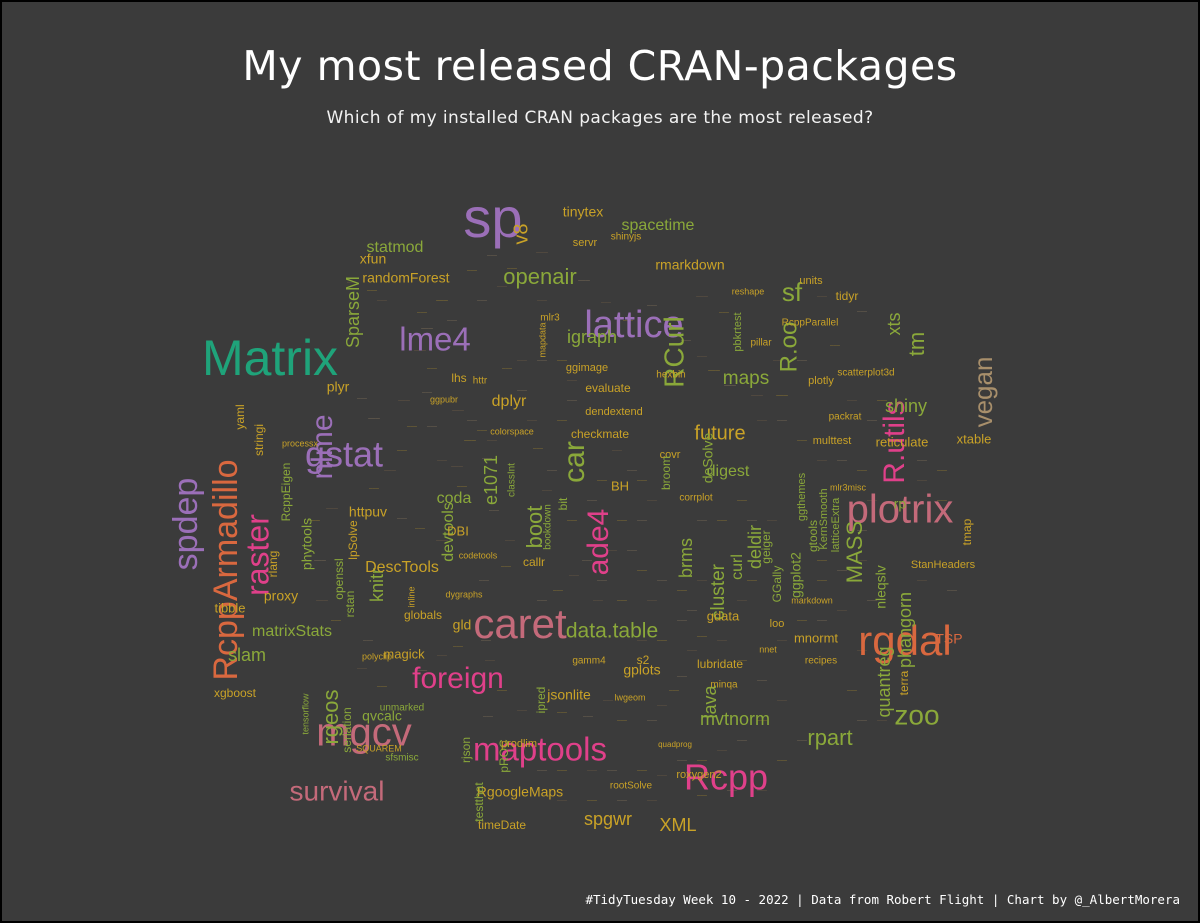 The image size is (1200, 923). Describe the element at coordinates (539, 276) in the screenshot. I see `word-openair: openair` at that location.